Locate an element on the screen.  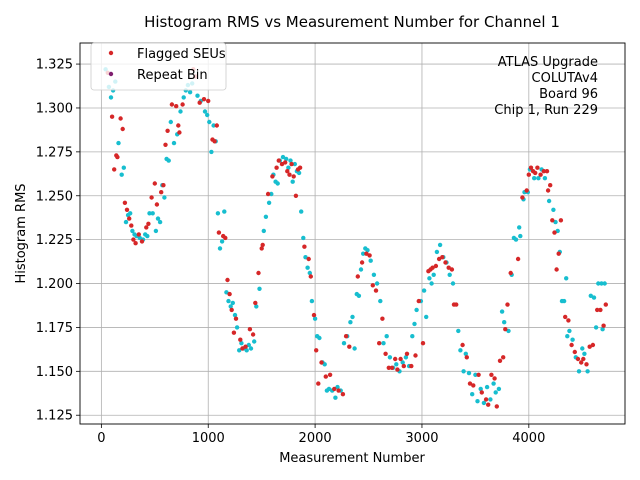
x-tick-label: 0 is located at coordinates (101, 438).